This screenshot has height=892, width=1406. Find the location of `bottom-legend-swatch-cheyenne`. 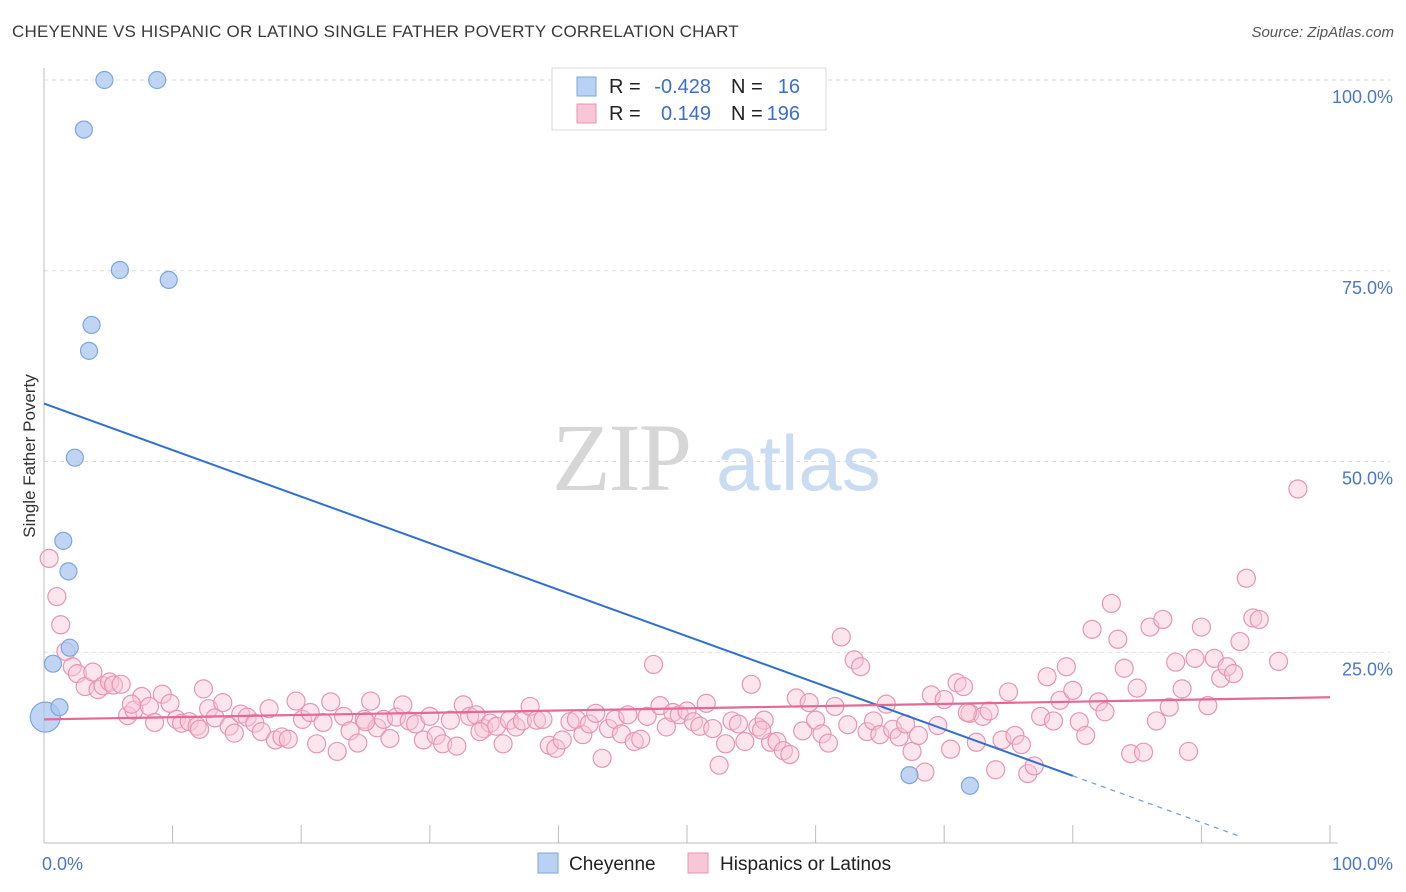

bottom-legend-swatch-cheyenne is located at coordinates (548, 863).